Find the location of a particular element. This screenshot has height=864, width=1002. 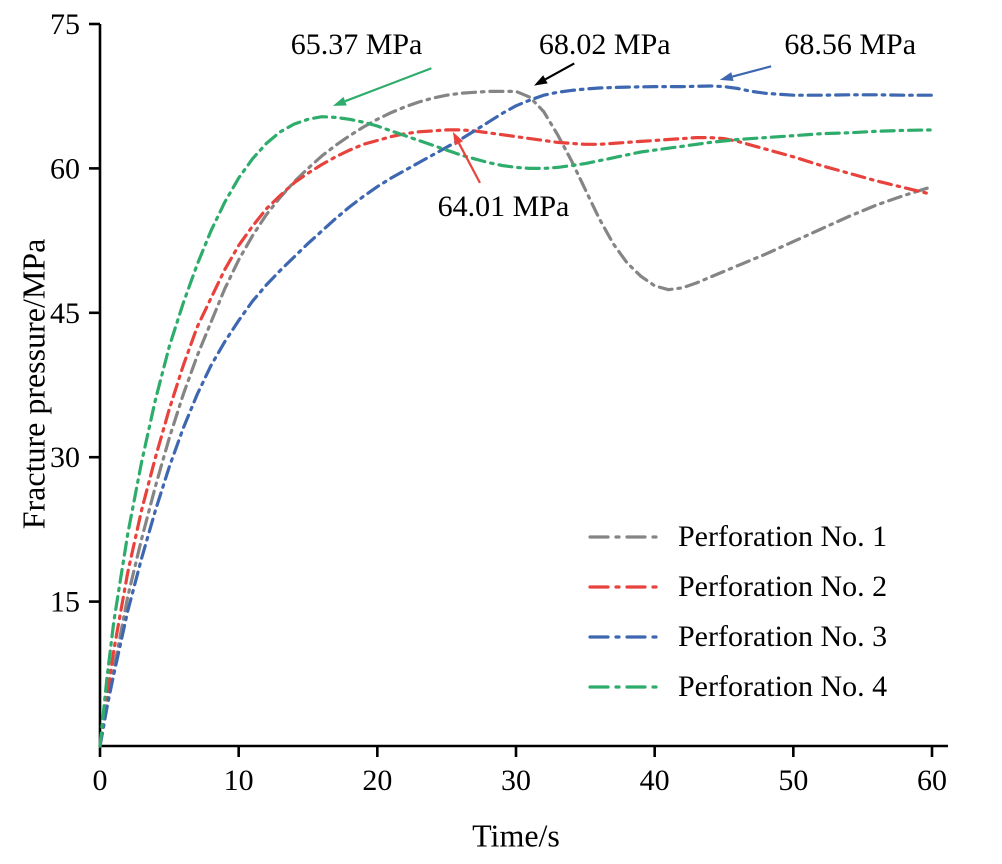

legend-label-perforation-4: Perforation No. 4 is located at coordinates (783, 686).